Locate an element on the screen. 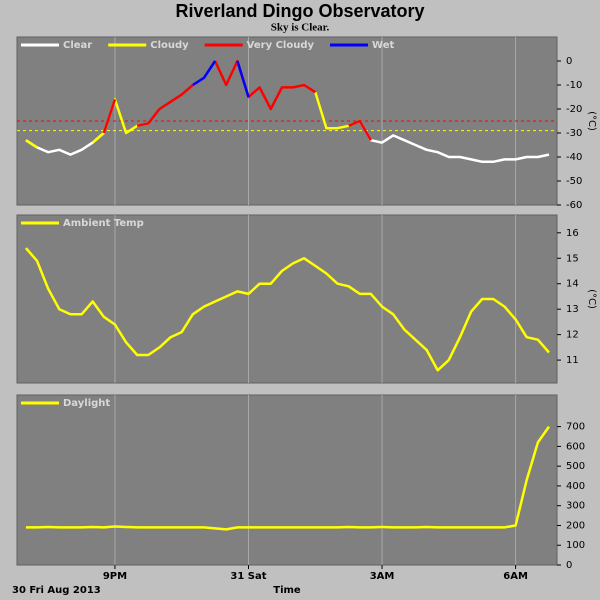 This screenshot has height=600, width=600. chart-title: Riverland Dingo Observatory is located at coordinates (299, 11).